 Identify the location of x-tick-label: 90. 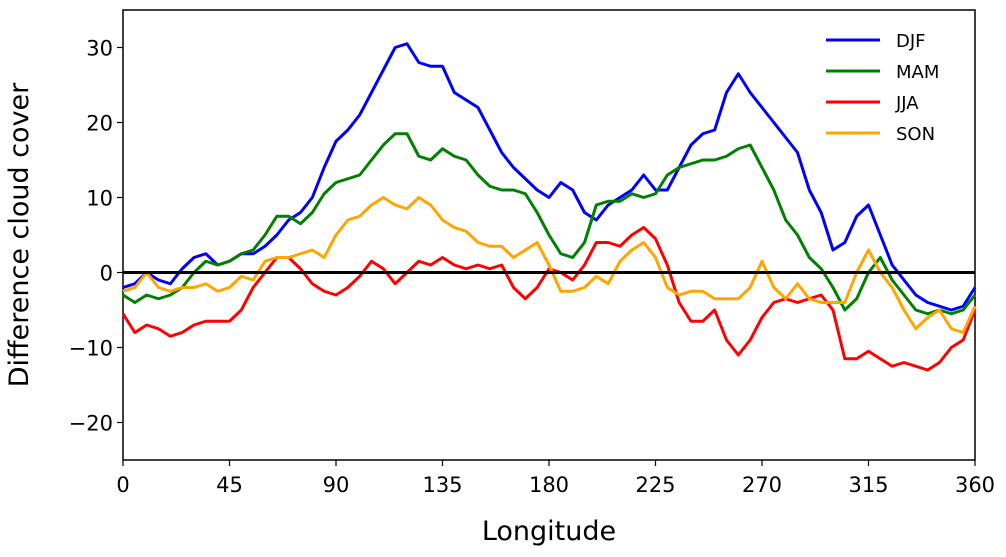
(336, 485).